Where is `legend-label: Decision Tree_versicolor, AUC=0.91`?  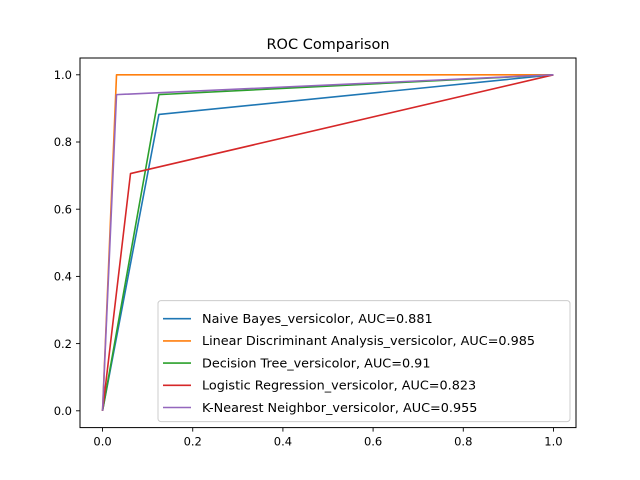 legend-label: Decision Tree_versicolor, AUC=0.91 is located at coordinates (316, 363).